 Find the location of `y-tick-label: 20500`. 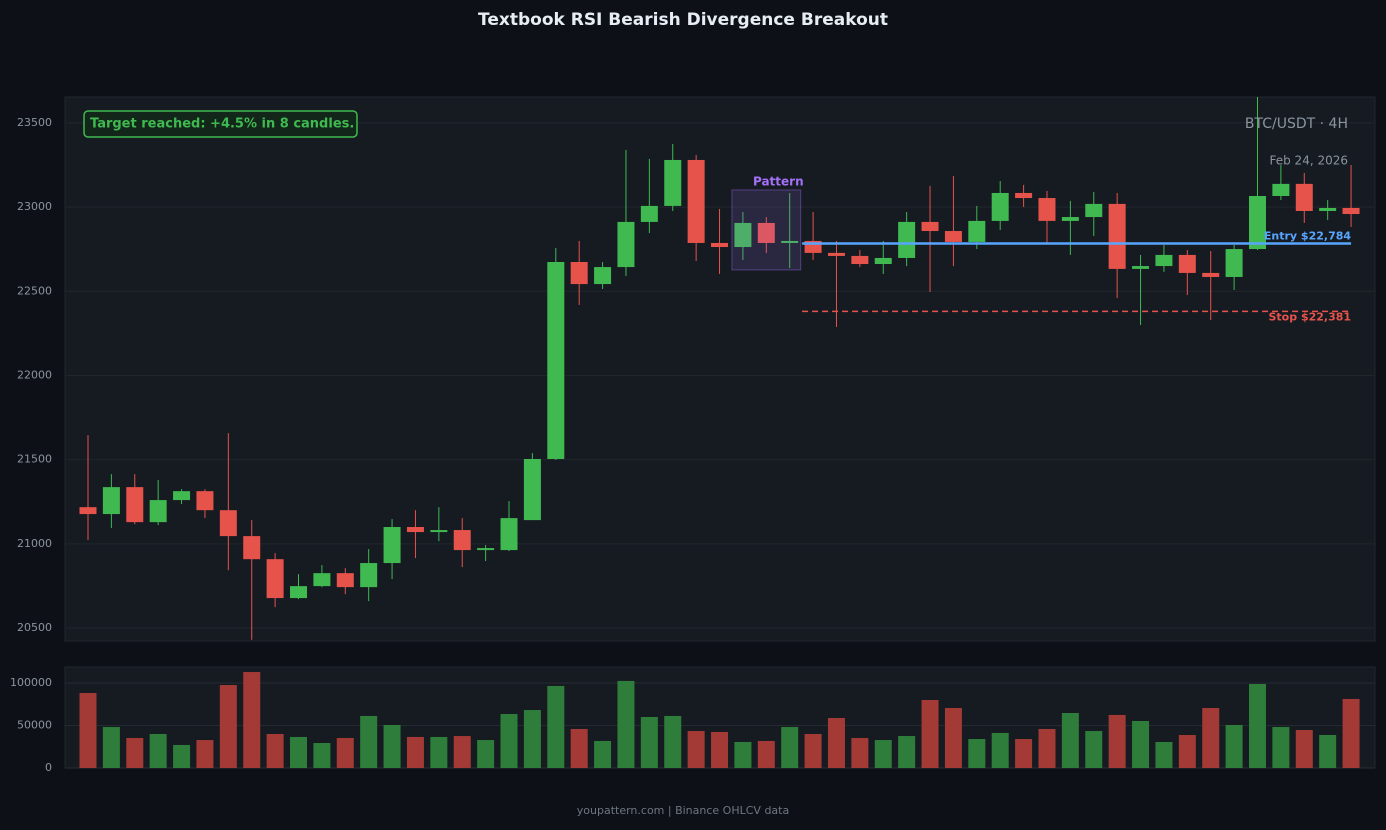

y-tick-label: 20500 is located at coordinates (34, 627).